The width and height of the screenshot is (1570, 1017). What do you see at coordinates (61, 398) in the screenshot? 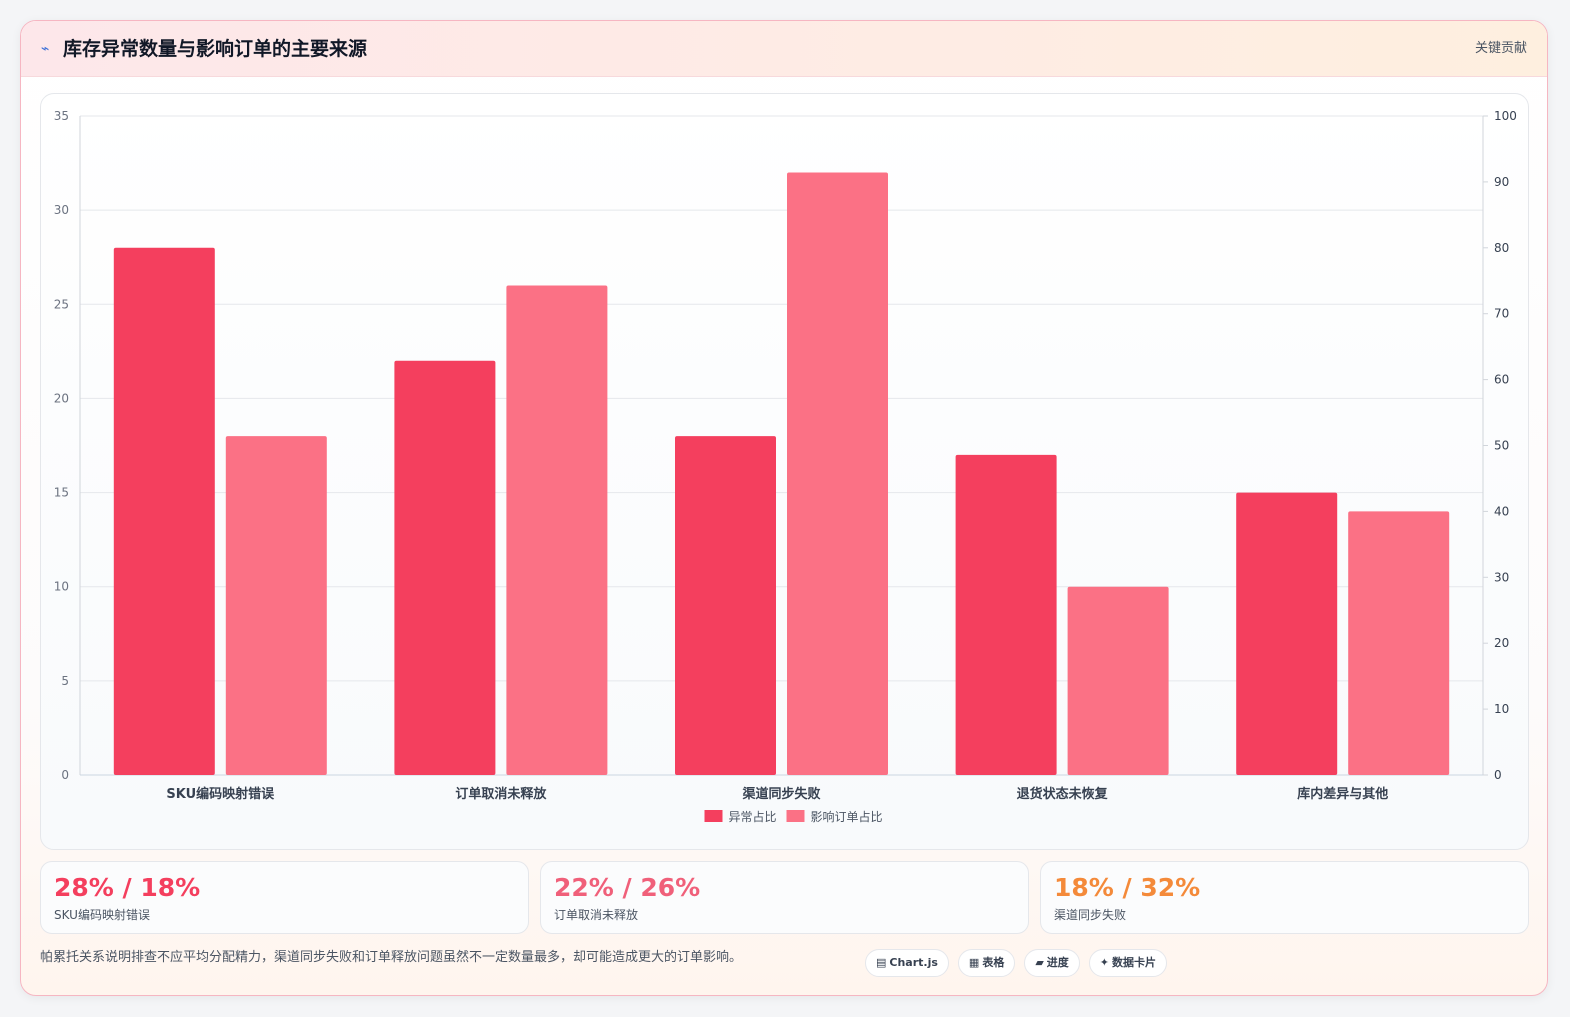
I see `y-left-tick-label: 20` at bounding box center [61, 398].